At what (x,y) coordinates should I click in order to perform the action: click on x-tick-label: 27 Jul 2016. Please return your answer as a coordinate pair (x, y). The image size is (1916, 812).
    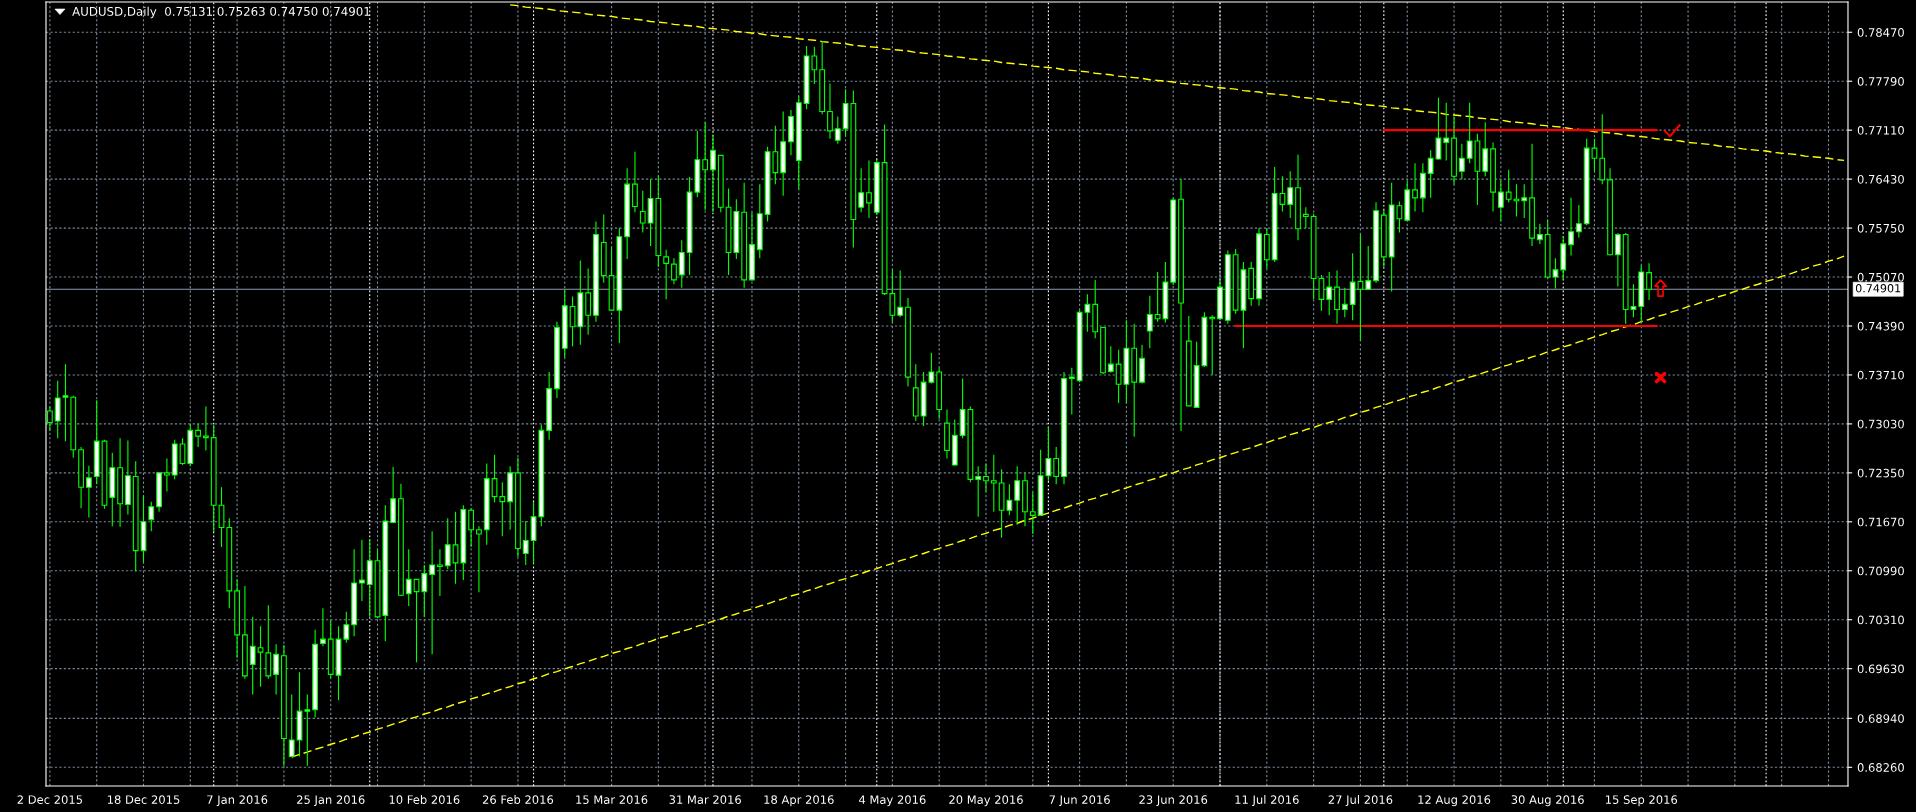
    Looking at the image, I should click on (1360, 801).